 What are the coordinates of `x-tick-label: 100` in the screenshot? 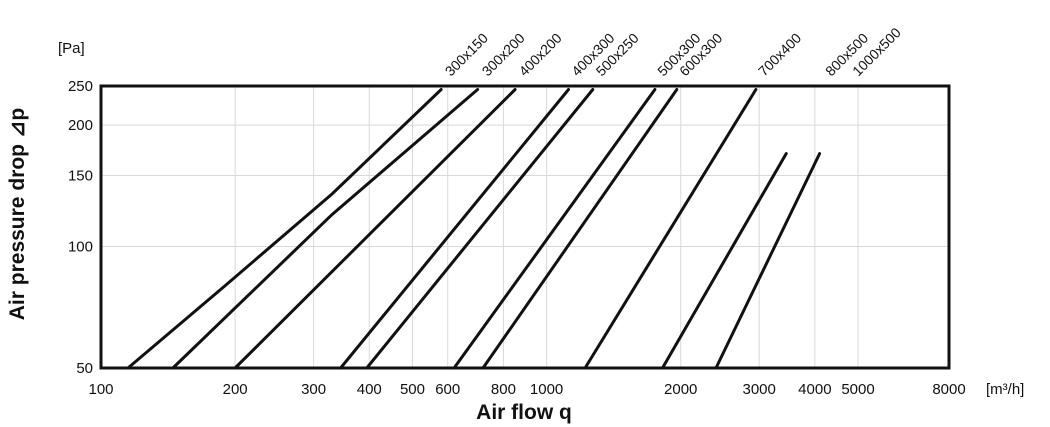 It's located at (100, 389).